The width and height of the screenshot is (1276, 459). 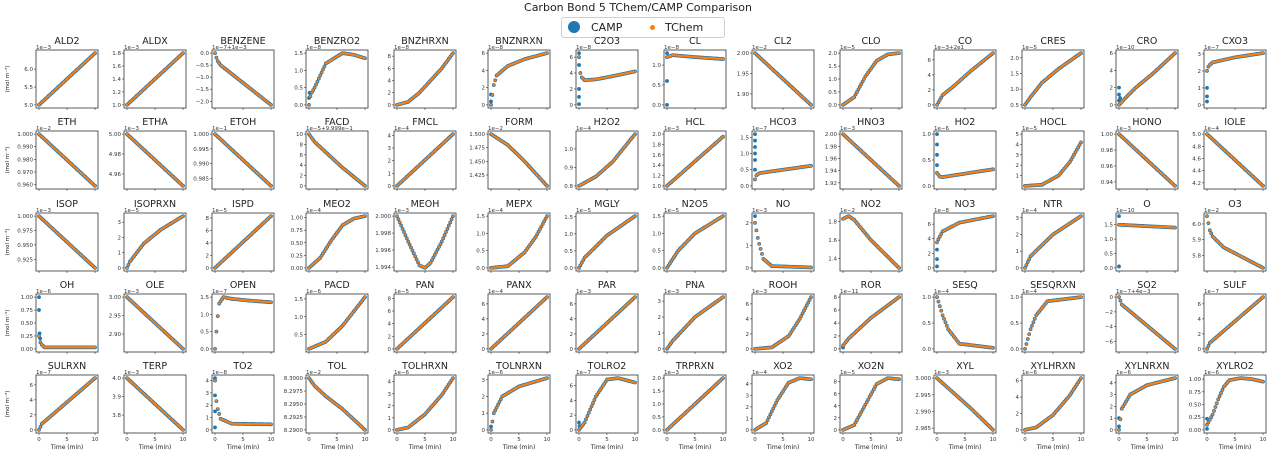 I want to click on subplot-o: O1e−100.00.51.01.5, so click(x=1141, y=236).